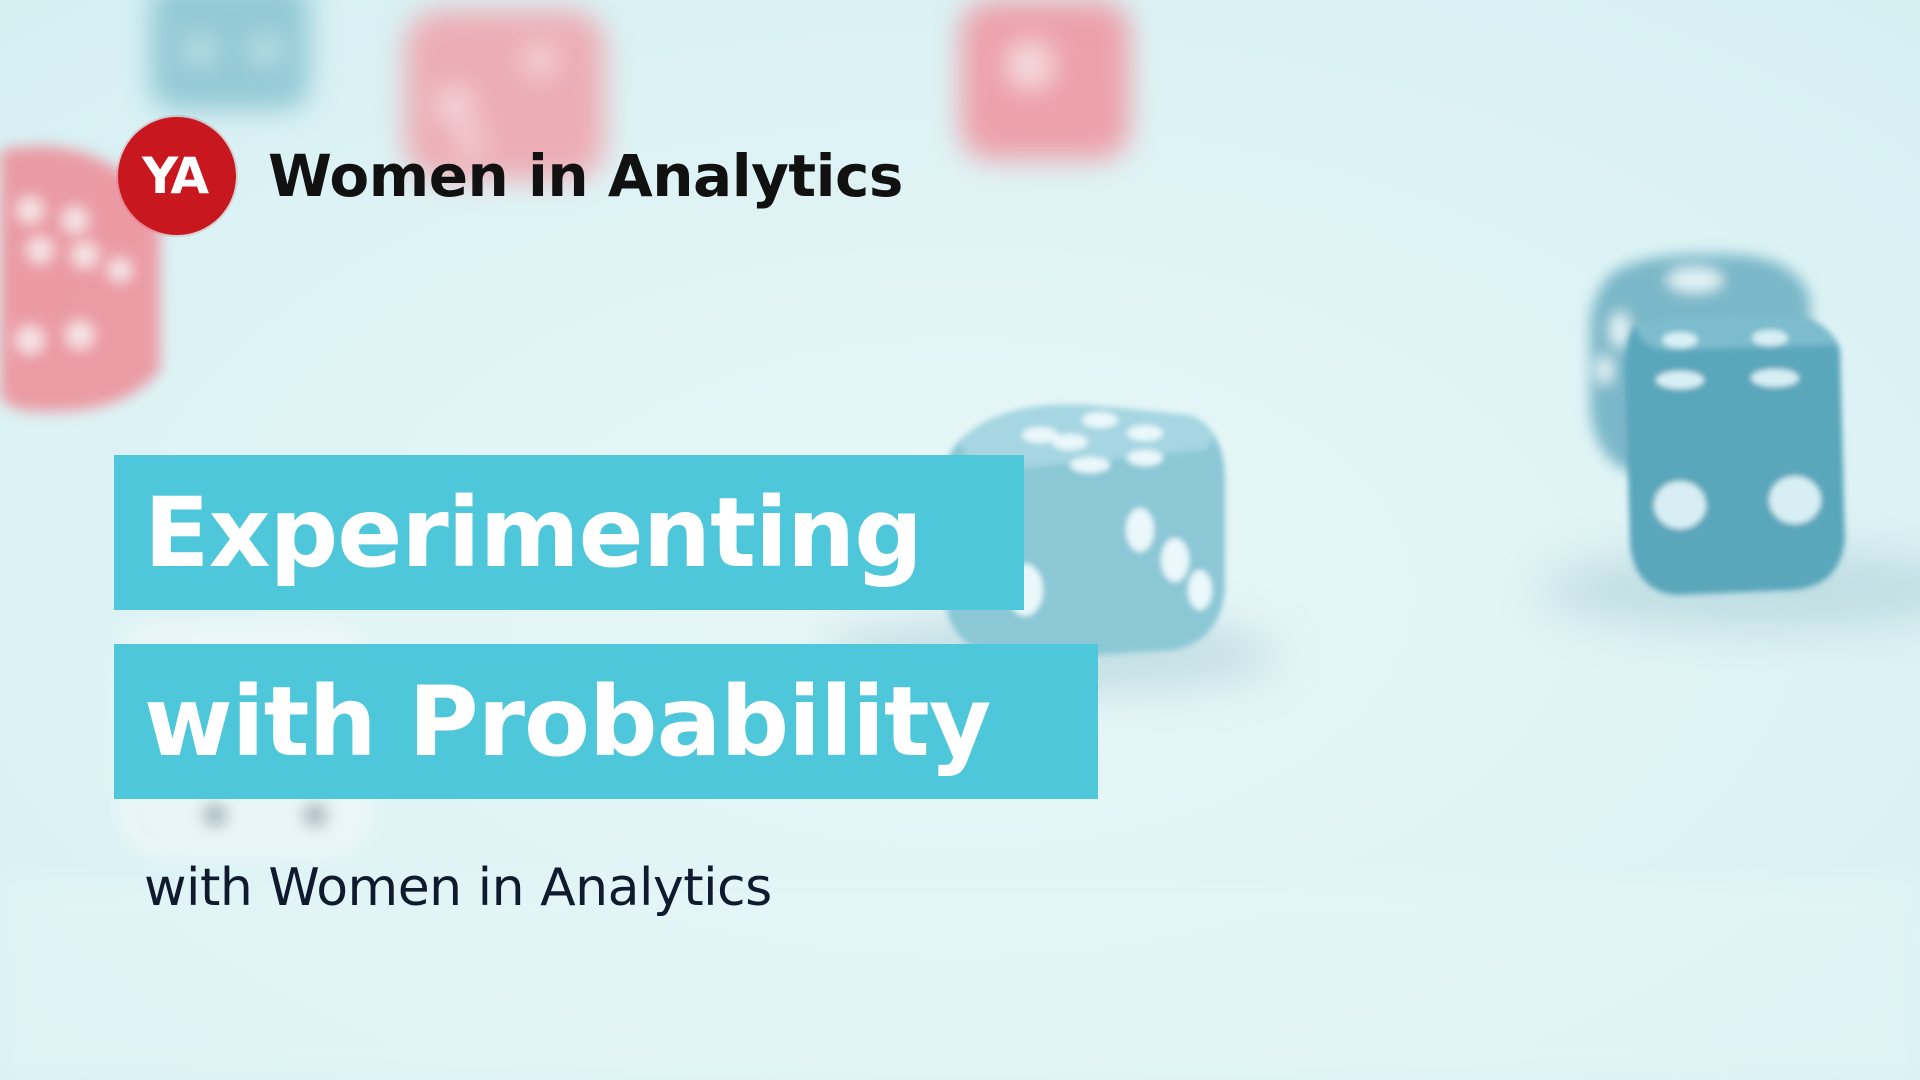 This screenshot has width=1920, height=1080. I want to click on brand-header: YA Women in Analytics, so click(510, 176).